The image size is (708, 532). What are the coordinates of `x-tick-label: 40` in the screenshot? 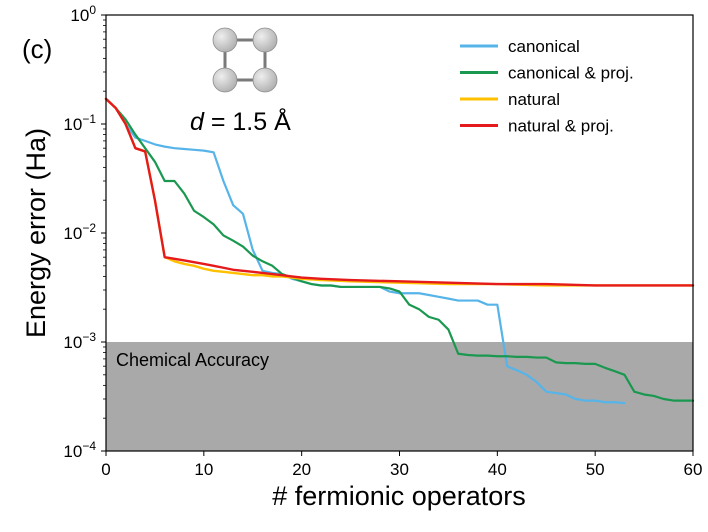 It's located at (497, 469).